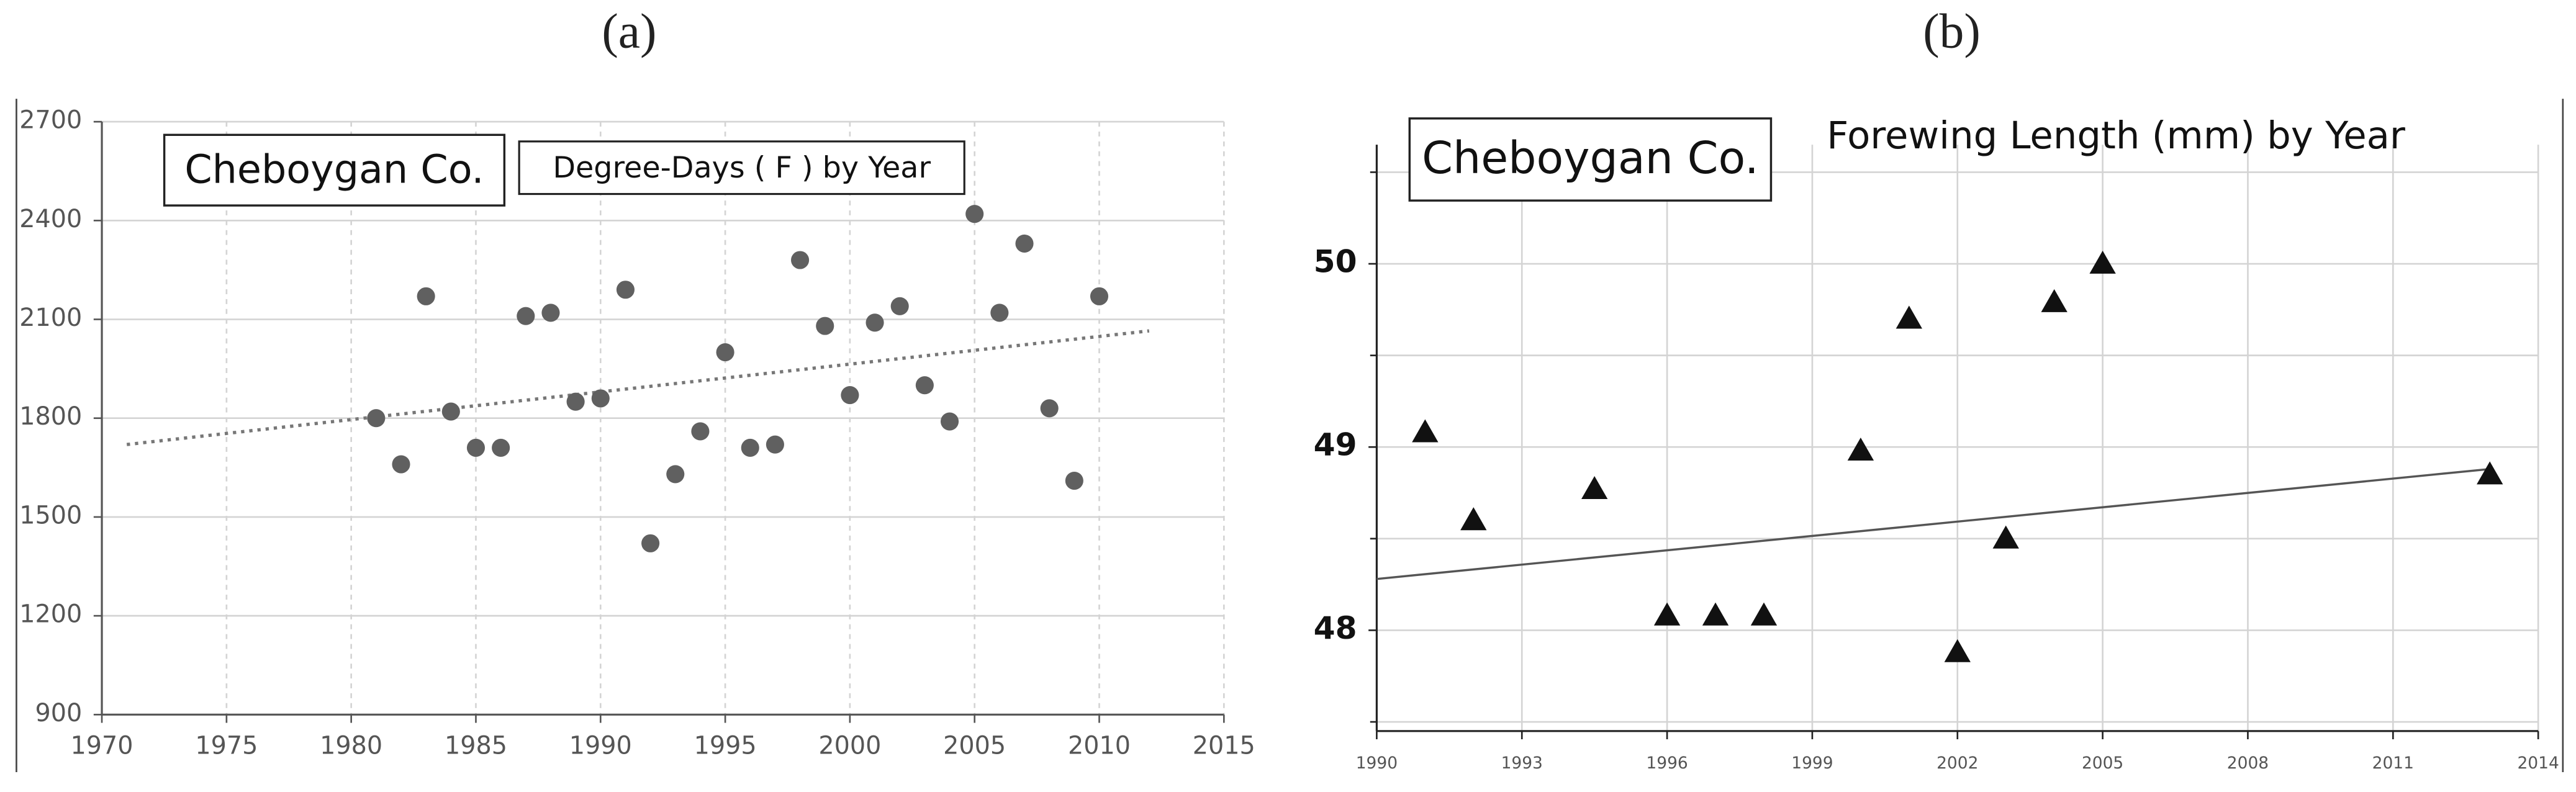 The image size is (2576, 792). What do you see at coordinates (1667, 763) in the screenshot?
I see `x-tick-label: 1996` at bounding box center [1667, 763].